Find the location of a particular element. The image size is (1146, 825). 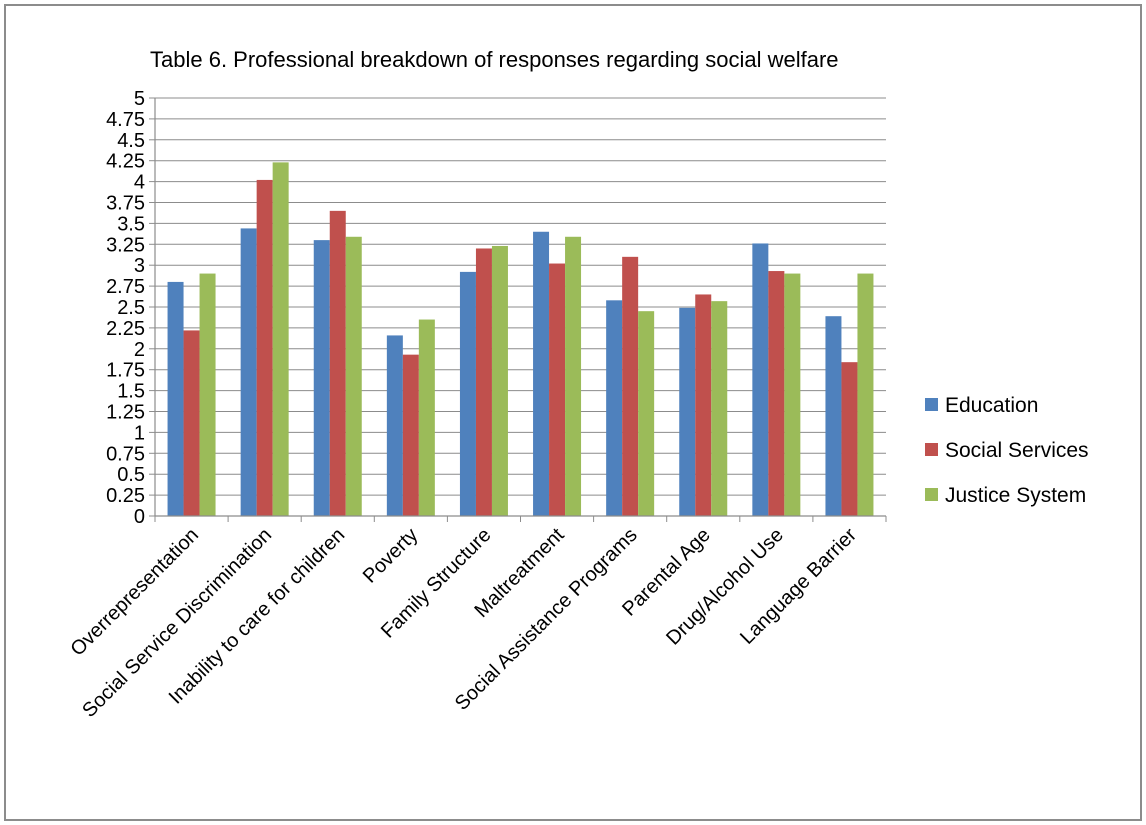

legend: Education Social Services Justice System is located at coordinates (1007, 450).